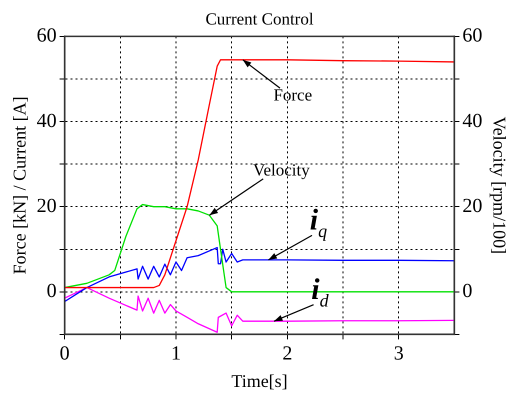 This screenshot has height=403, width=525. Describe the element at coordinates (281, 170) in the screenshot. I see `annotation: Velocity` at that location.